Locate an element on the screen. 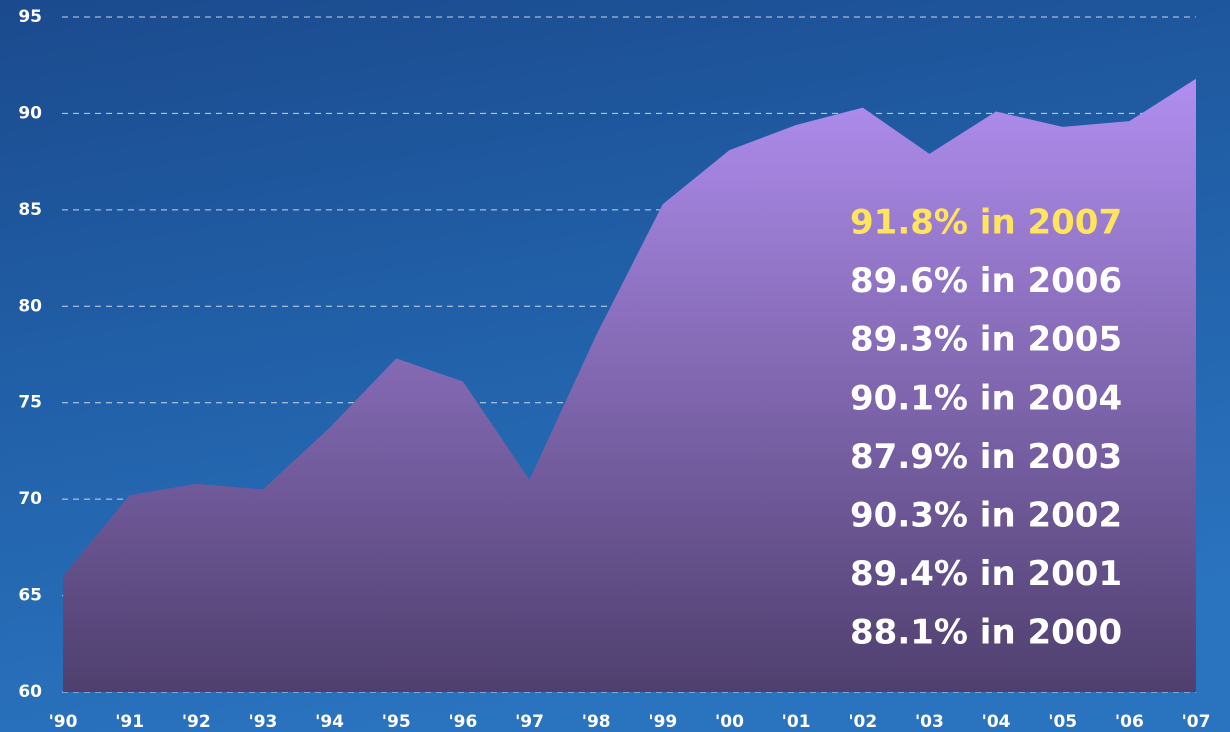 The width and height of the screenshot is (1230, 732). x-tick-label: '99 is located at coordinates (662, 722).